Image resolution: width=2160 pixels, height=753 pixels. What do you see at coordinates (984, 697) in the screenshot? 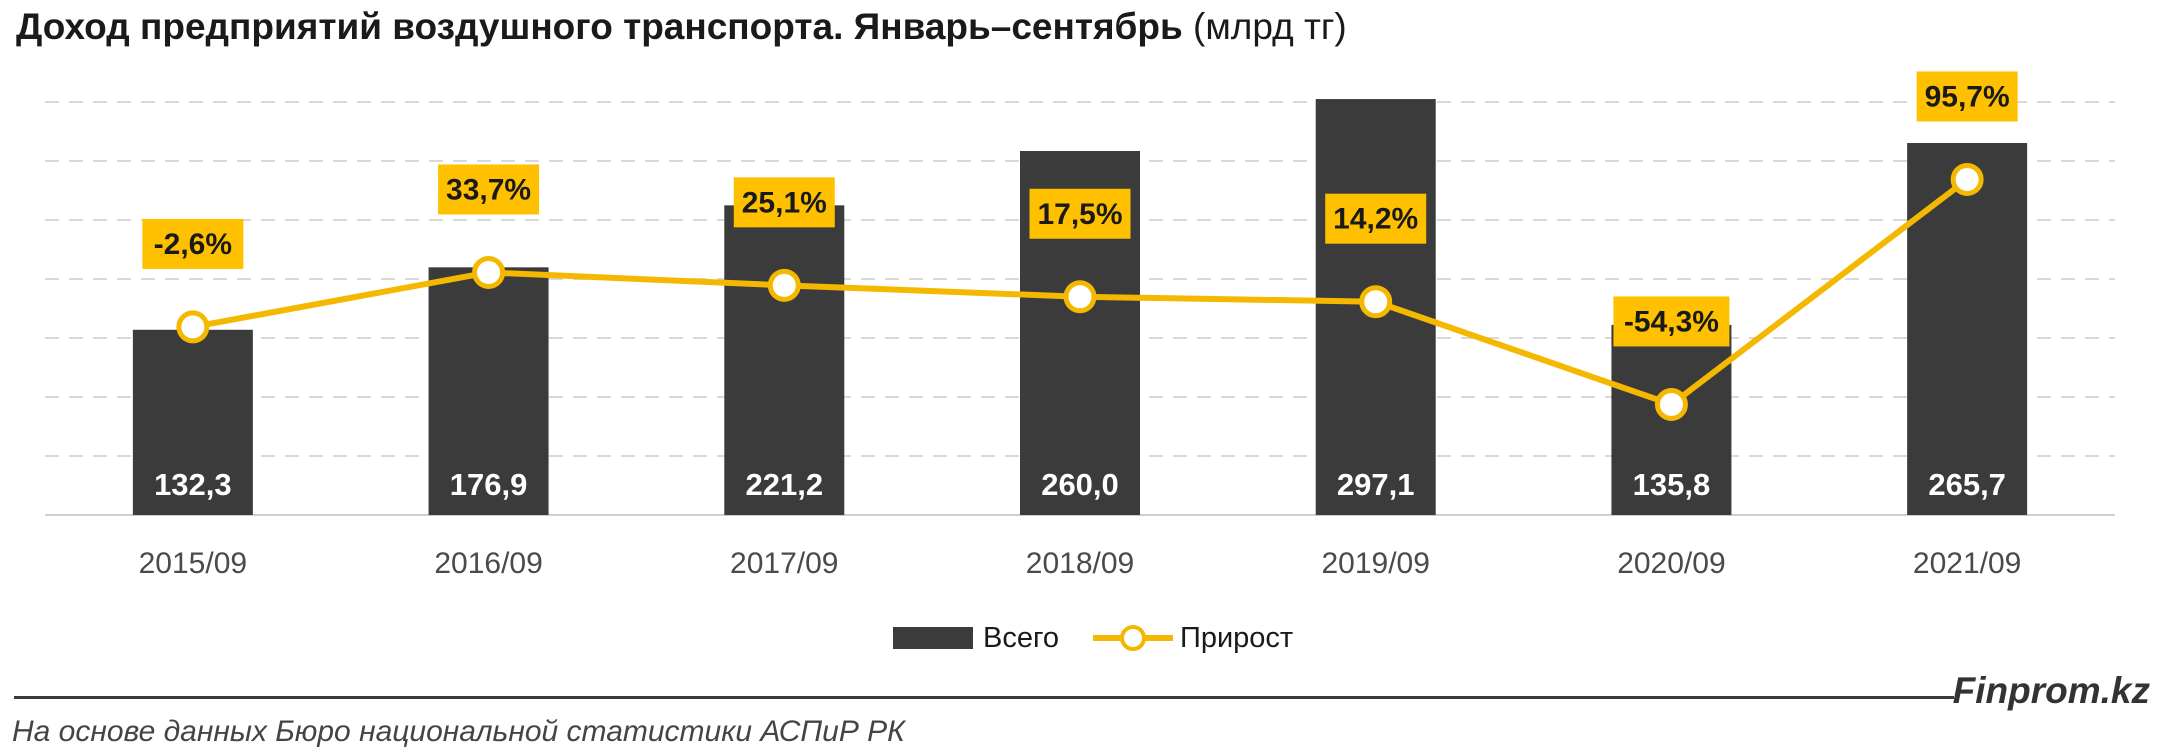
I see `footer-divider` at bounding box center [984, 697].